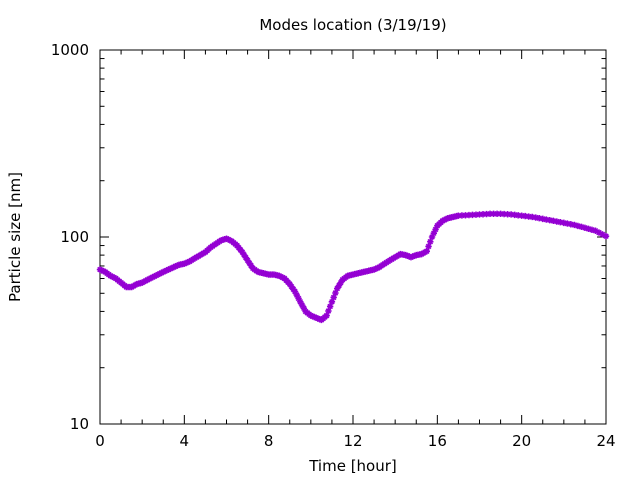  Describe the element at coordinates (15, 237) in the screenshot. I see `y-axis-label: Particle size [nm]` at that location.